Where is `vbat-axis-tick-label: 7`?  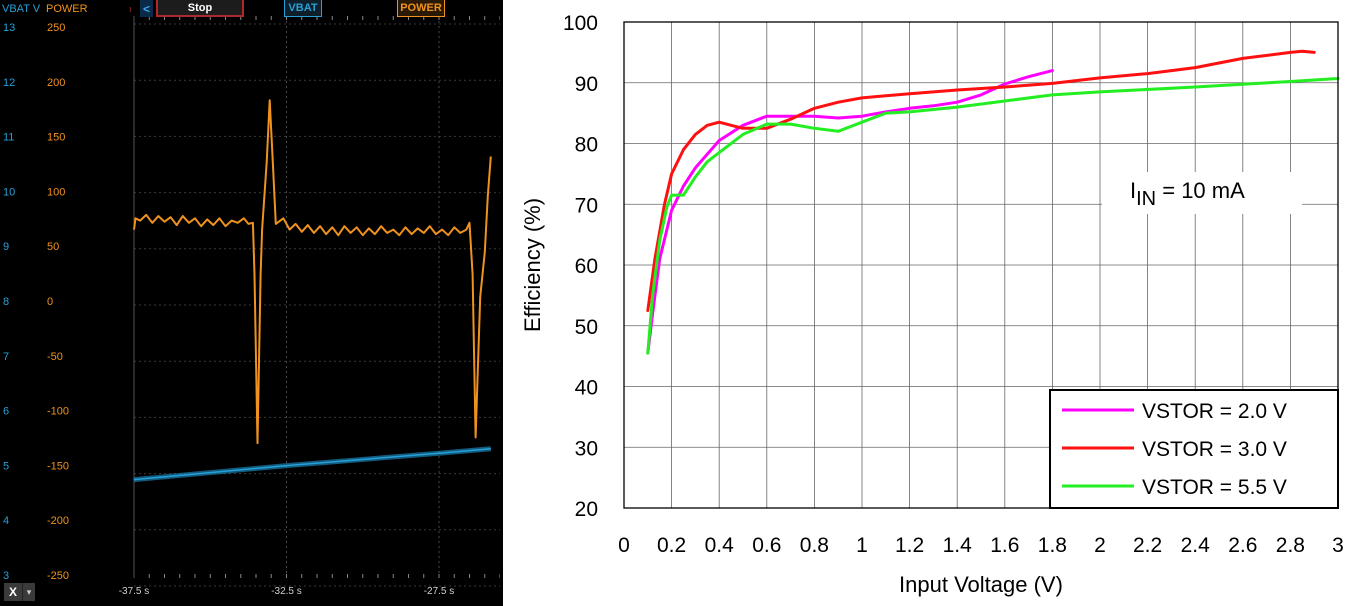 vbat-axis-tick-label: 7 is located at coordinates (6, 357).